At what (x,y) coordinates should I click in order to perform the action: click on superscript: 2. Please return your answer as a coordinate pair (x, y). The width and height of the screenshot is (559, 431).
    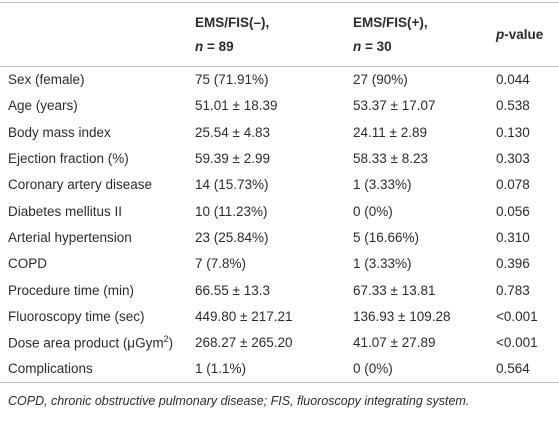
    Looking at the image, I should click on (166, 339).